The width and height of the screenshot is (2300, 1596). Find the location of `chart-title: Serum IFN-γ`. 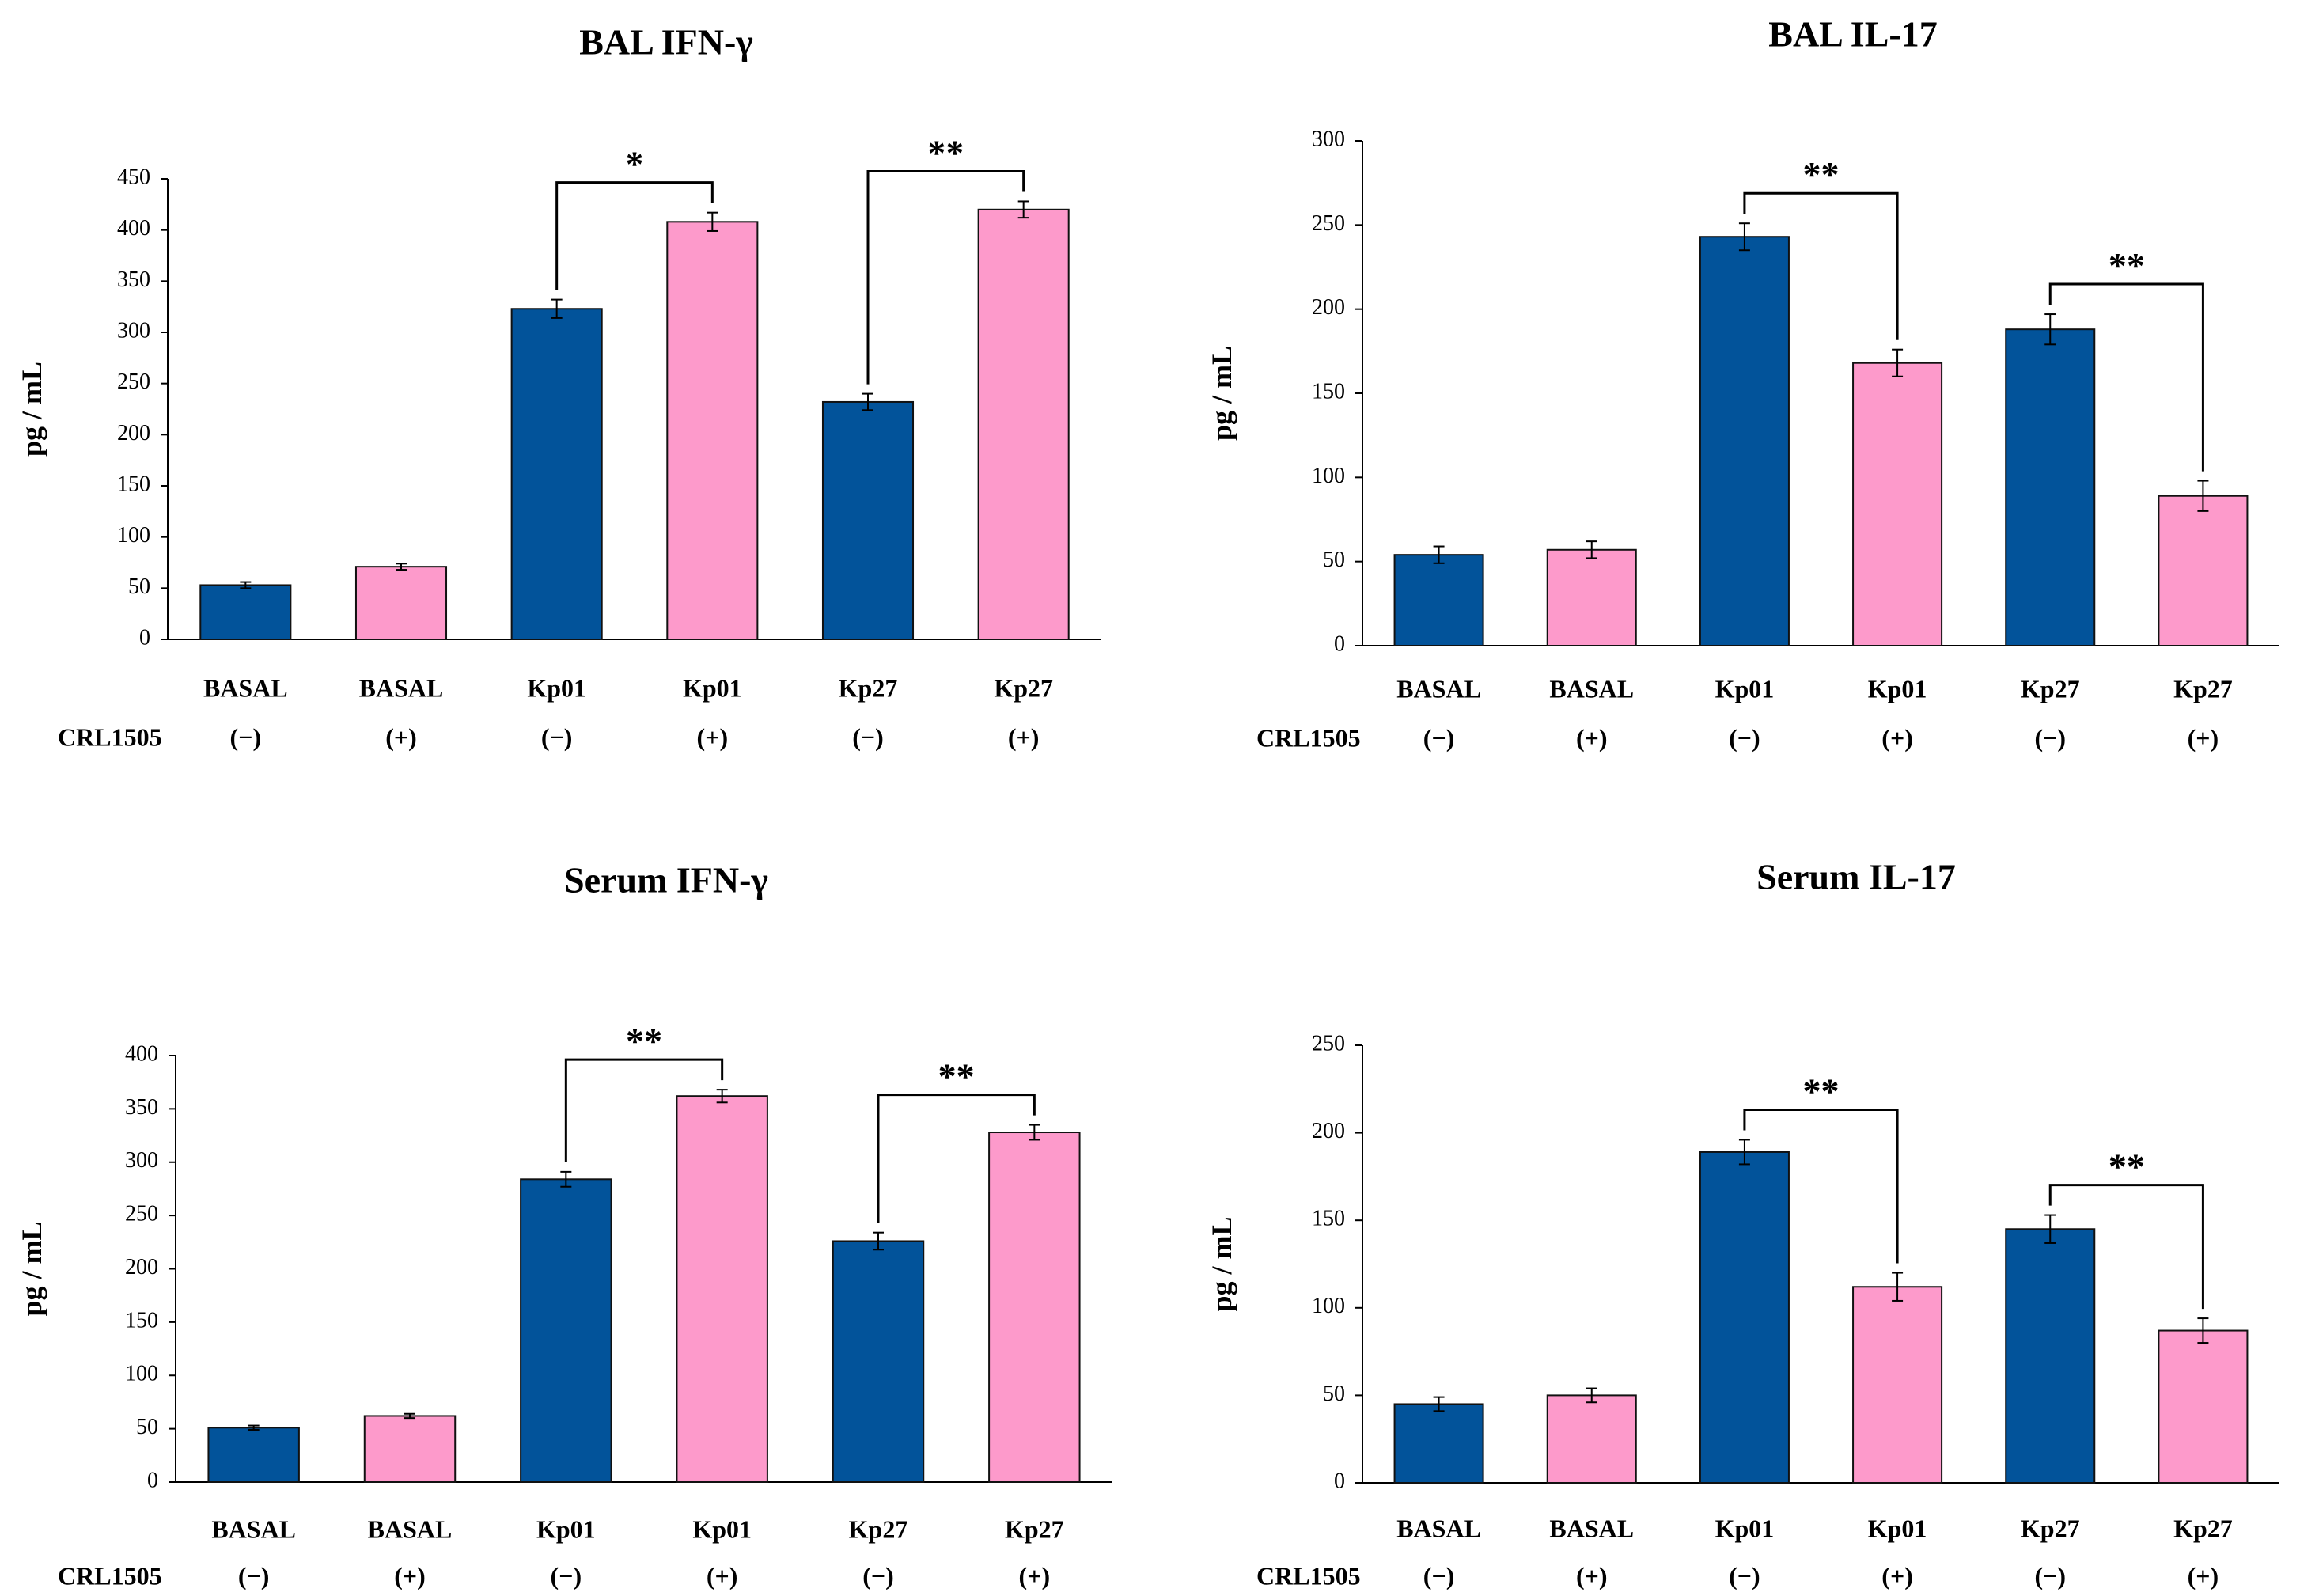

chart-title: Serum IFN-γ is located at coordinates (666, 880).